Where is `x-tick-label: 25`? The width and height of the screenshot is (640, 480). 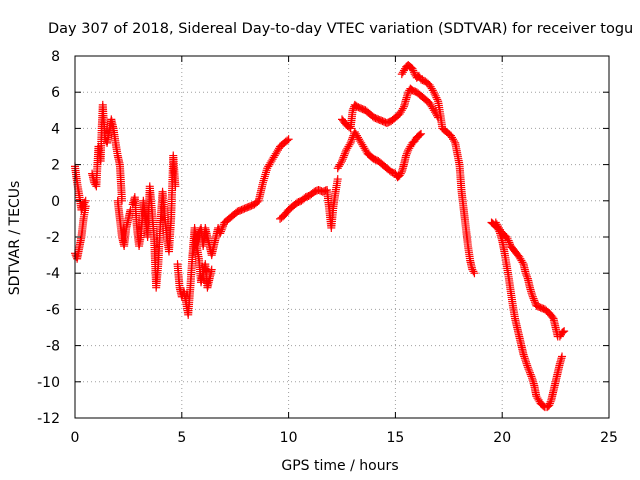 x-tick-label: 25 is located at coordinates (609, 438).